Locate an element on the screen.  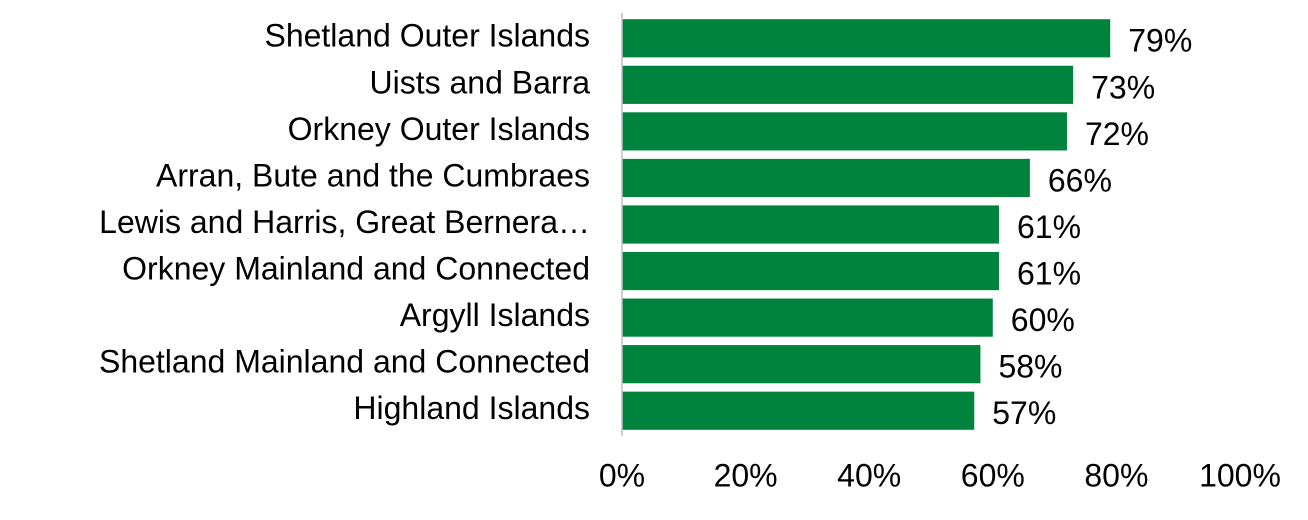
x-tick-label: 20% is located at coordinates (746, 475).